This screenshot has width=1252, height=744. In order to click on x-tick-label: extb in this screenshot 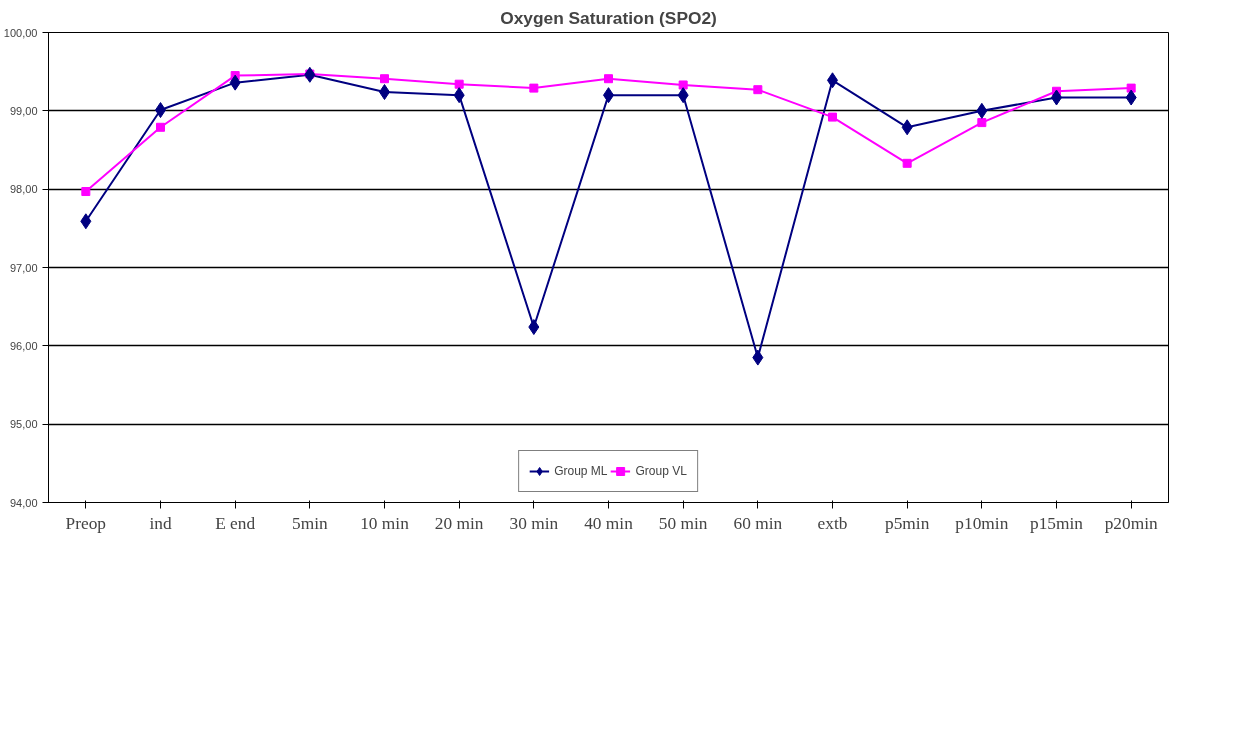, I will do `click(832, 523)`.